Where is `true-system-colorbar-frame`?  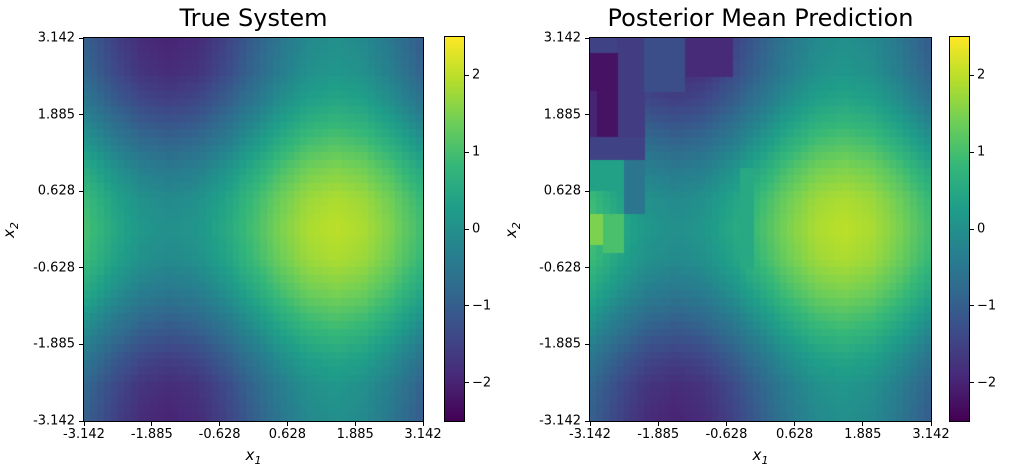
true-system-colorbar-frame is located at coordinates (454, 229).